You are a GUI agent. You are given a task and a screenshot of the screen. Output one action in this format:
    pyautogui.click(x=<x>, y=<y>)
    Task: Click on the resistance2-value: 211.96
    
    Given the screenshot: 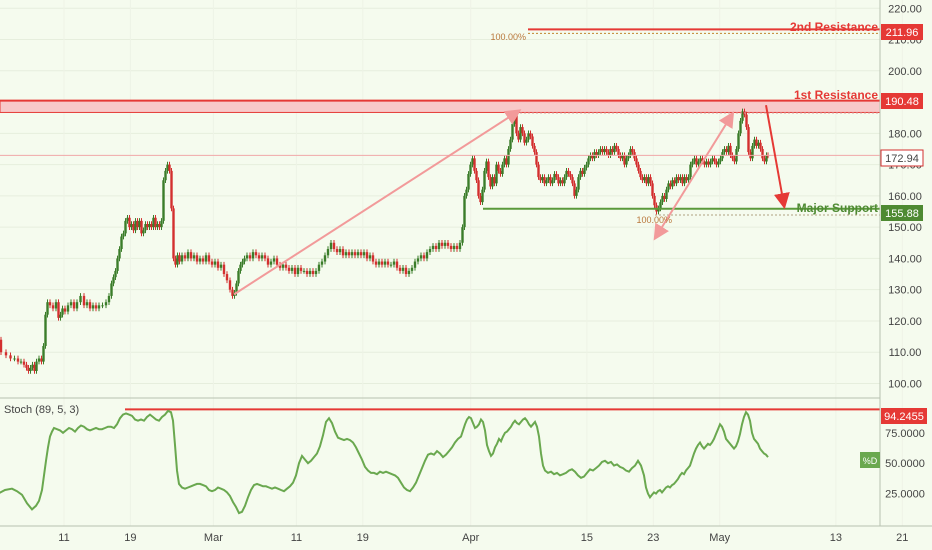 What is the action you would take?
    pyautogui.click(x=902, y=33)
    